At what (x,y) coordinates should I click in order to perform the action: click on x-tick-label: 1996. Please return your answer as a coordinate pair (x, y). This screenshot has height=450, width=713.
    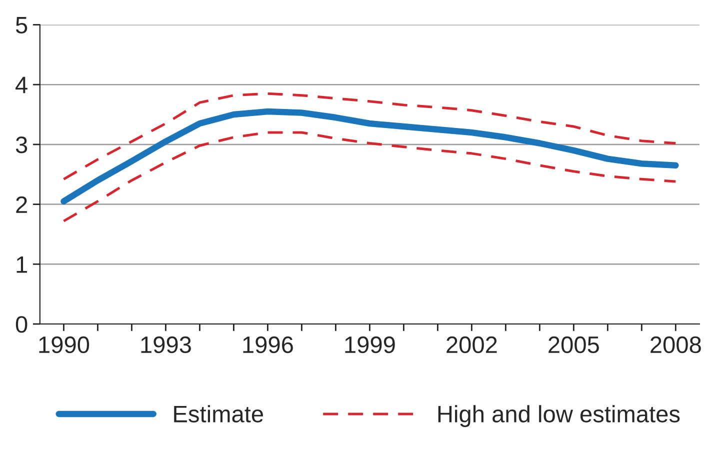
    Looking at the image, I should click on (268, 345).